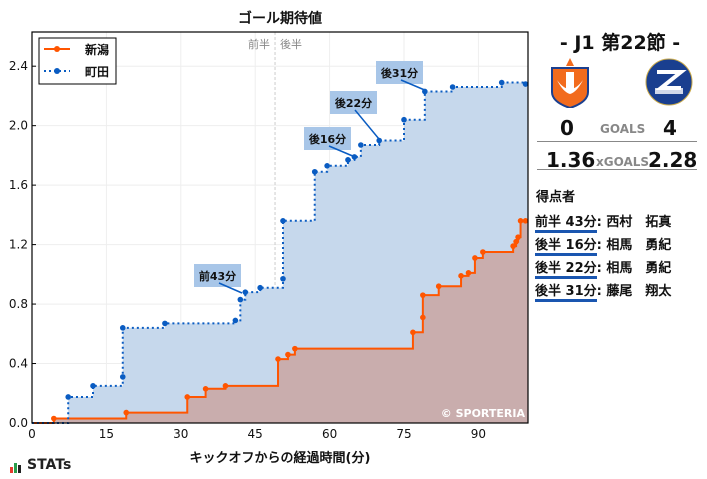  I want to click on y-tick-label: 1.2, so click(18, 245).